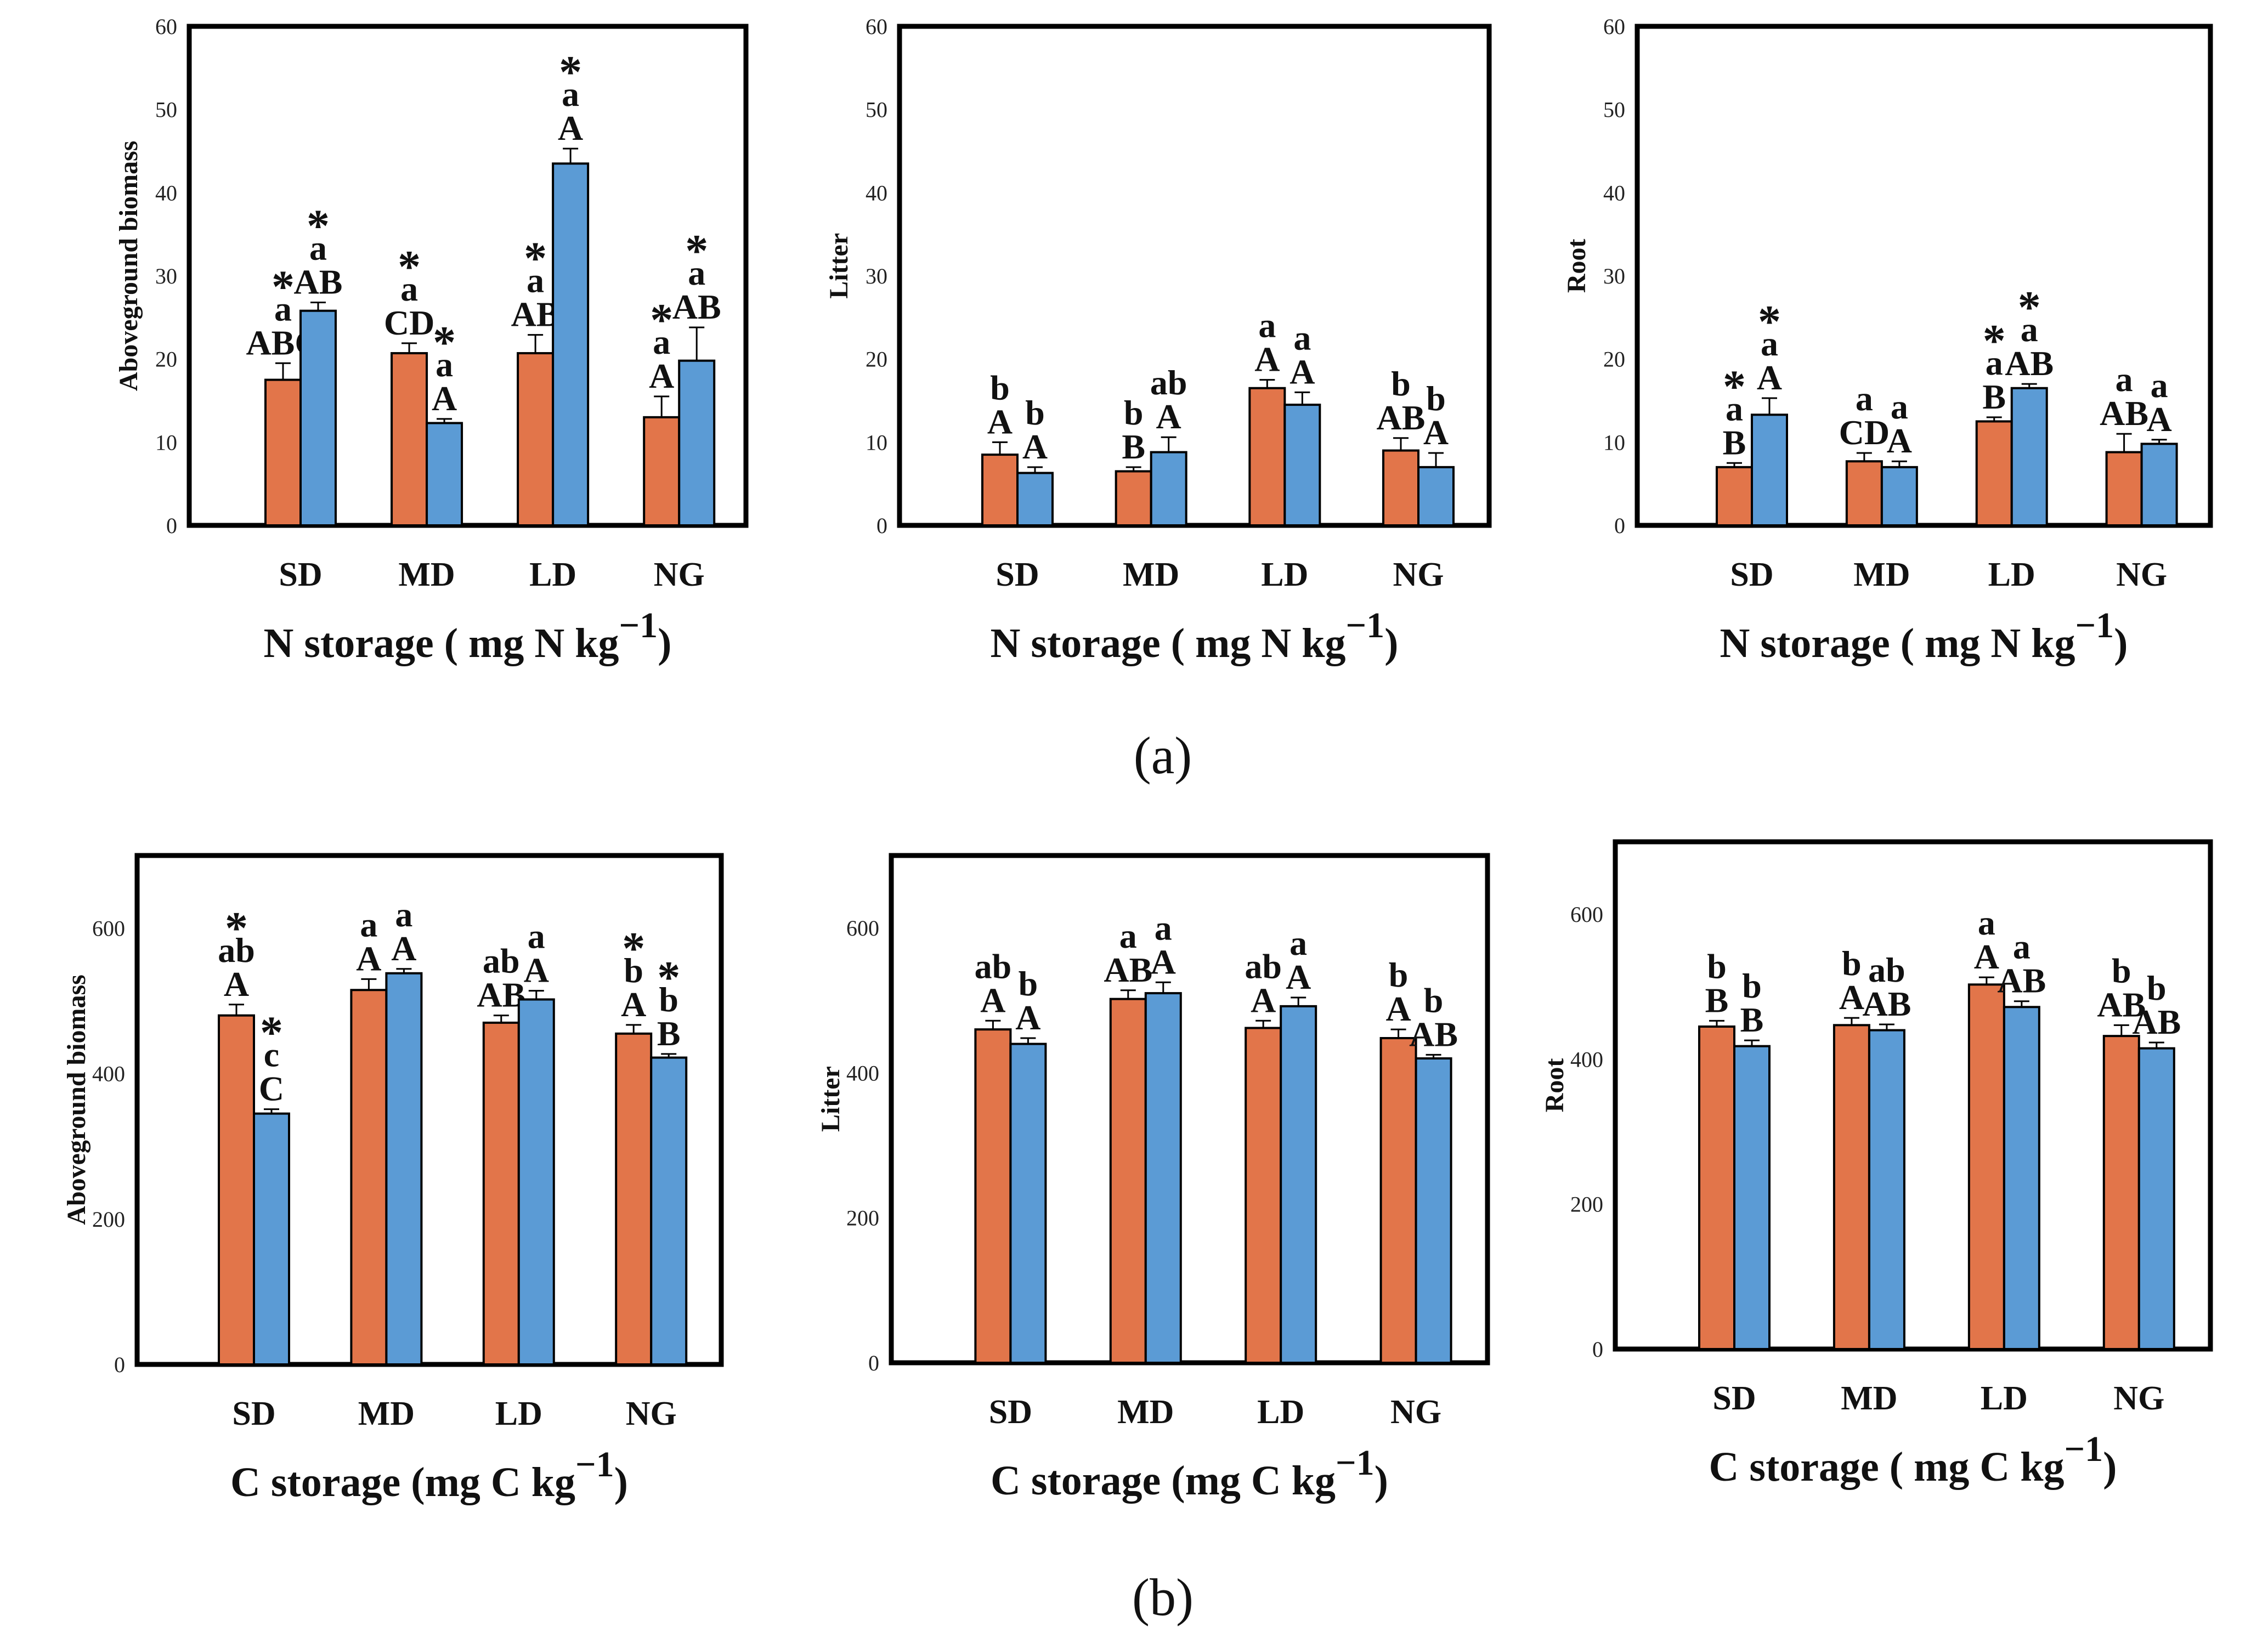 This screenshot has height=1643, width=2268. What do you see at coordinates (1194, 276) in the screenshot?
I see `plot-frame` at bounding box center [1194, 276].